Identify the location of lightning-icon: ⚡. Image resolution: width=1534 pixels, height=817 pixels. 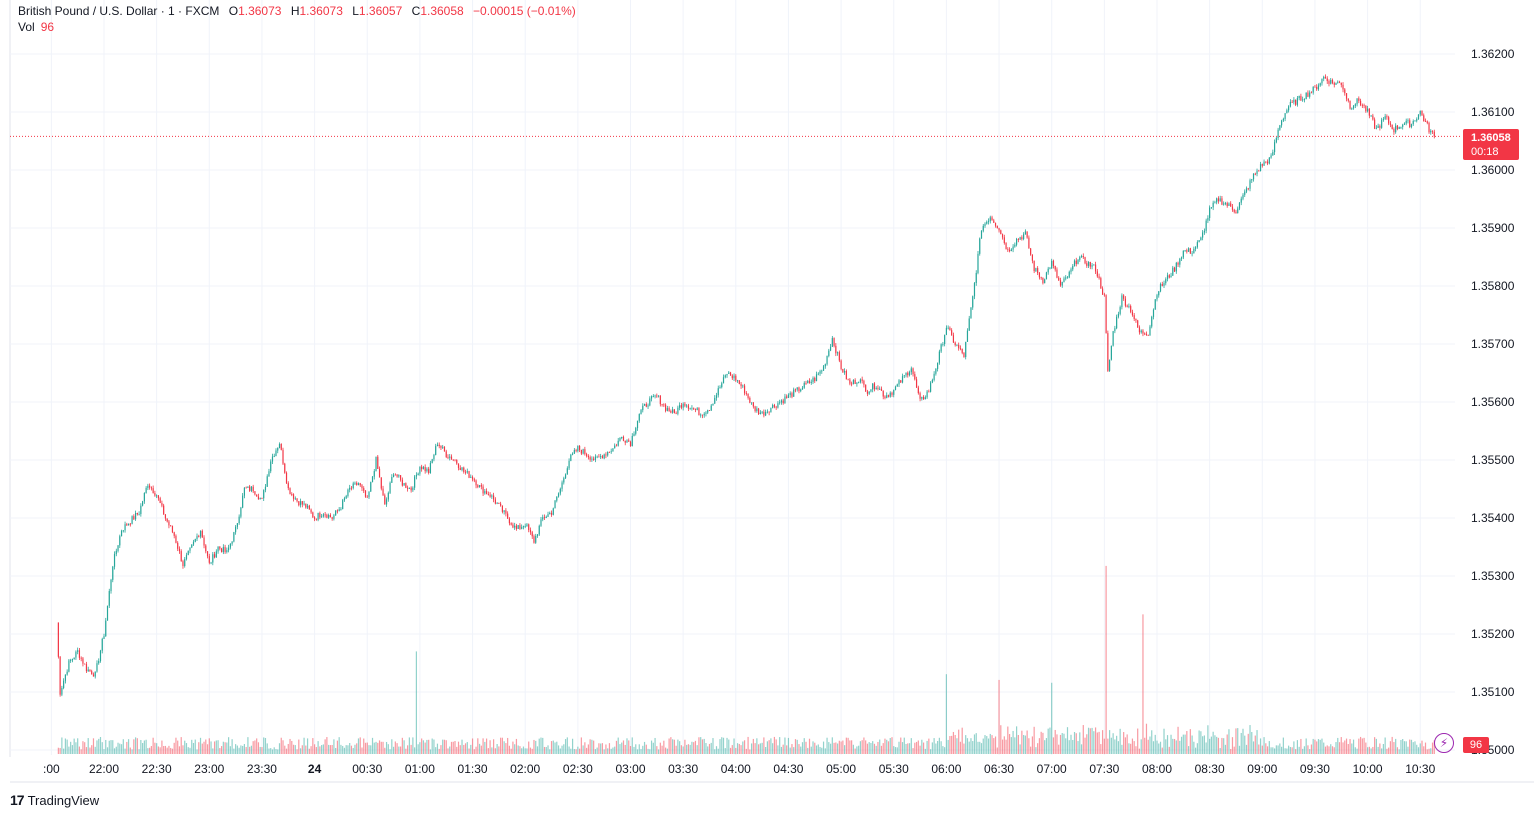
(1444, 743).